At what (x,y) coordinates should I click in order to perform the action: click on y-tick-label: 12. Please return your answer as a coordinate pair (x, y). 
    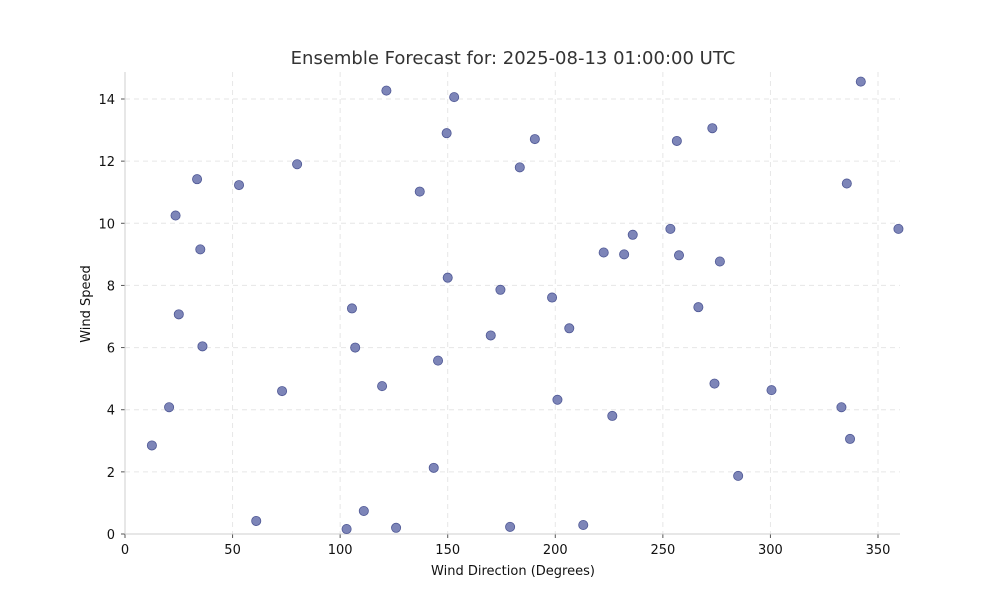
    Looking at the image, I should click on (106, 162).